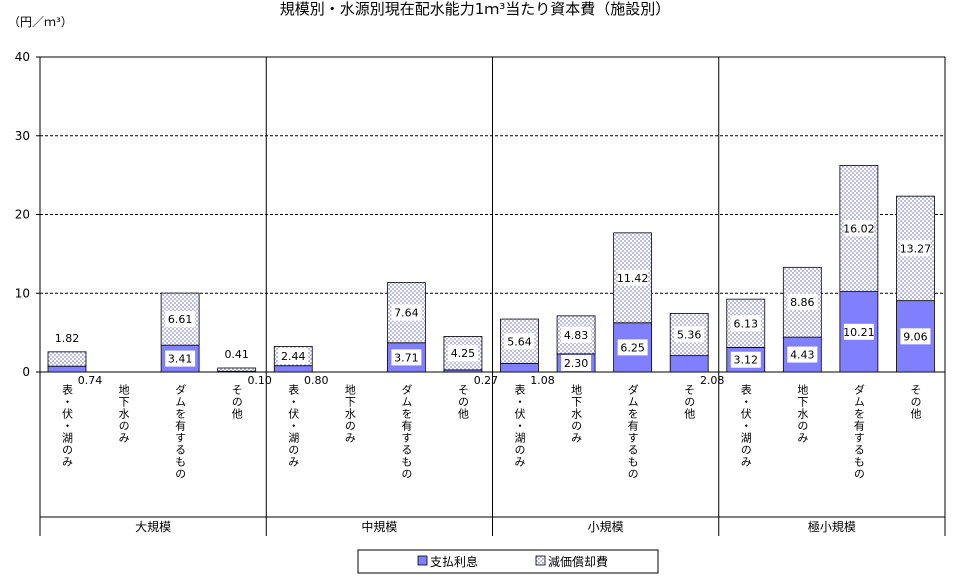 The width and height of the screenshot is (959, 582). What do you see at coordinates (67, 338) in the screenshot?
I see `data-label: 1.82` at bounding box center [67, 338].